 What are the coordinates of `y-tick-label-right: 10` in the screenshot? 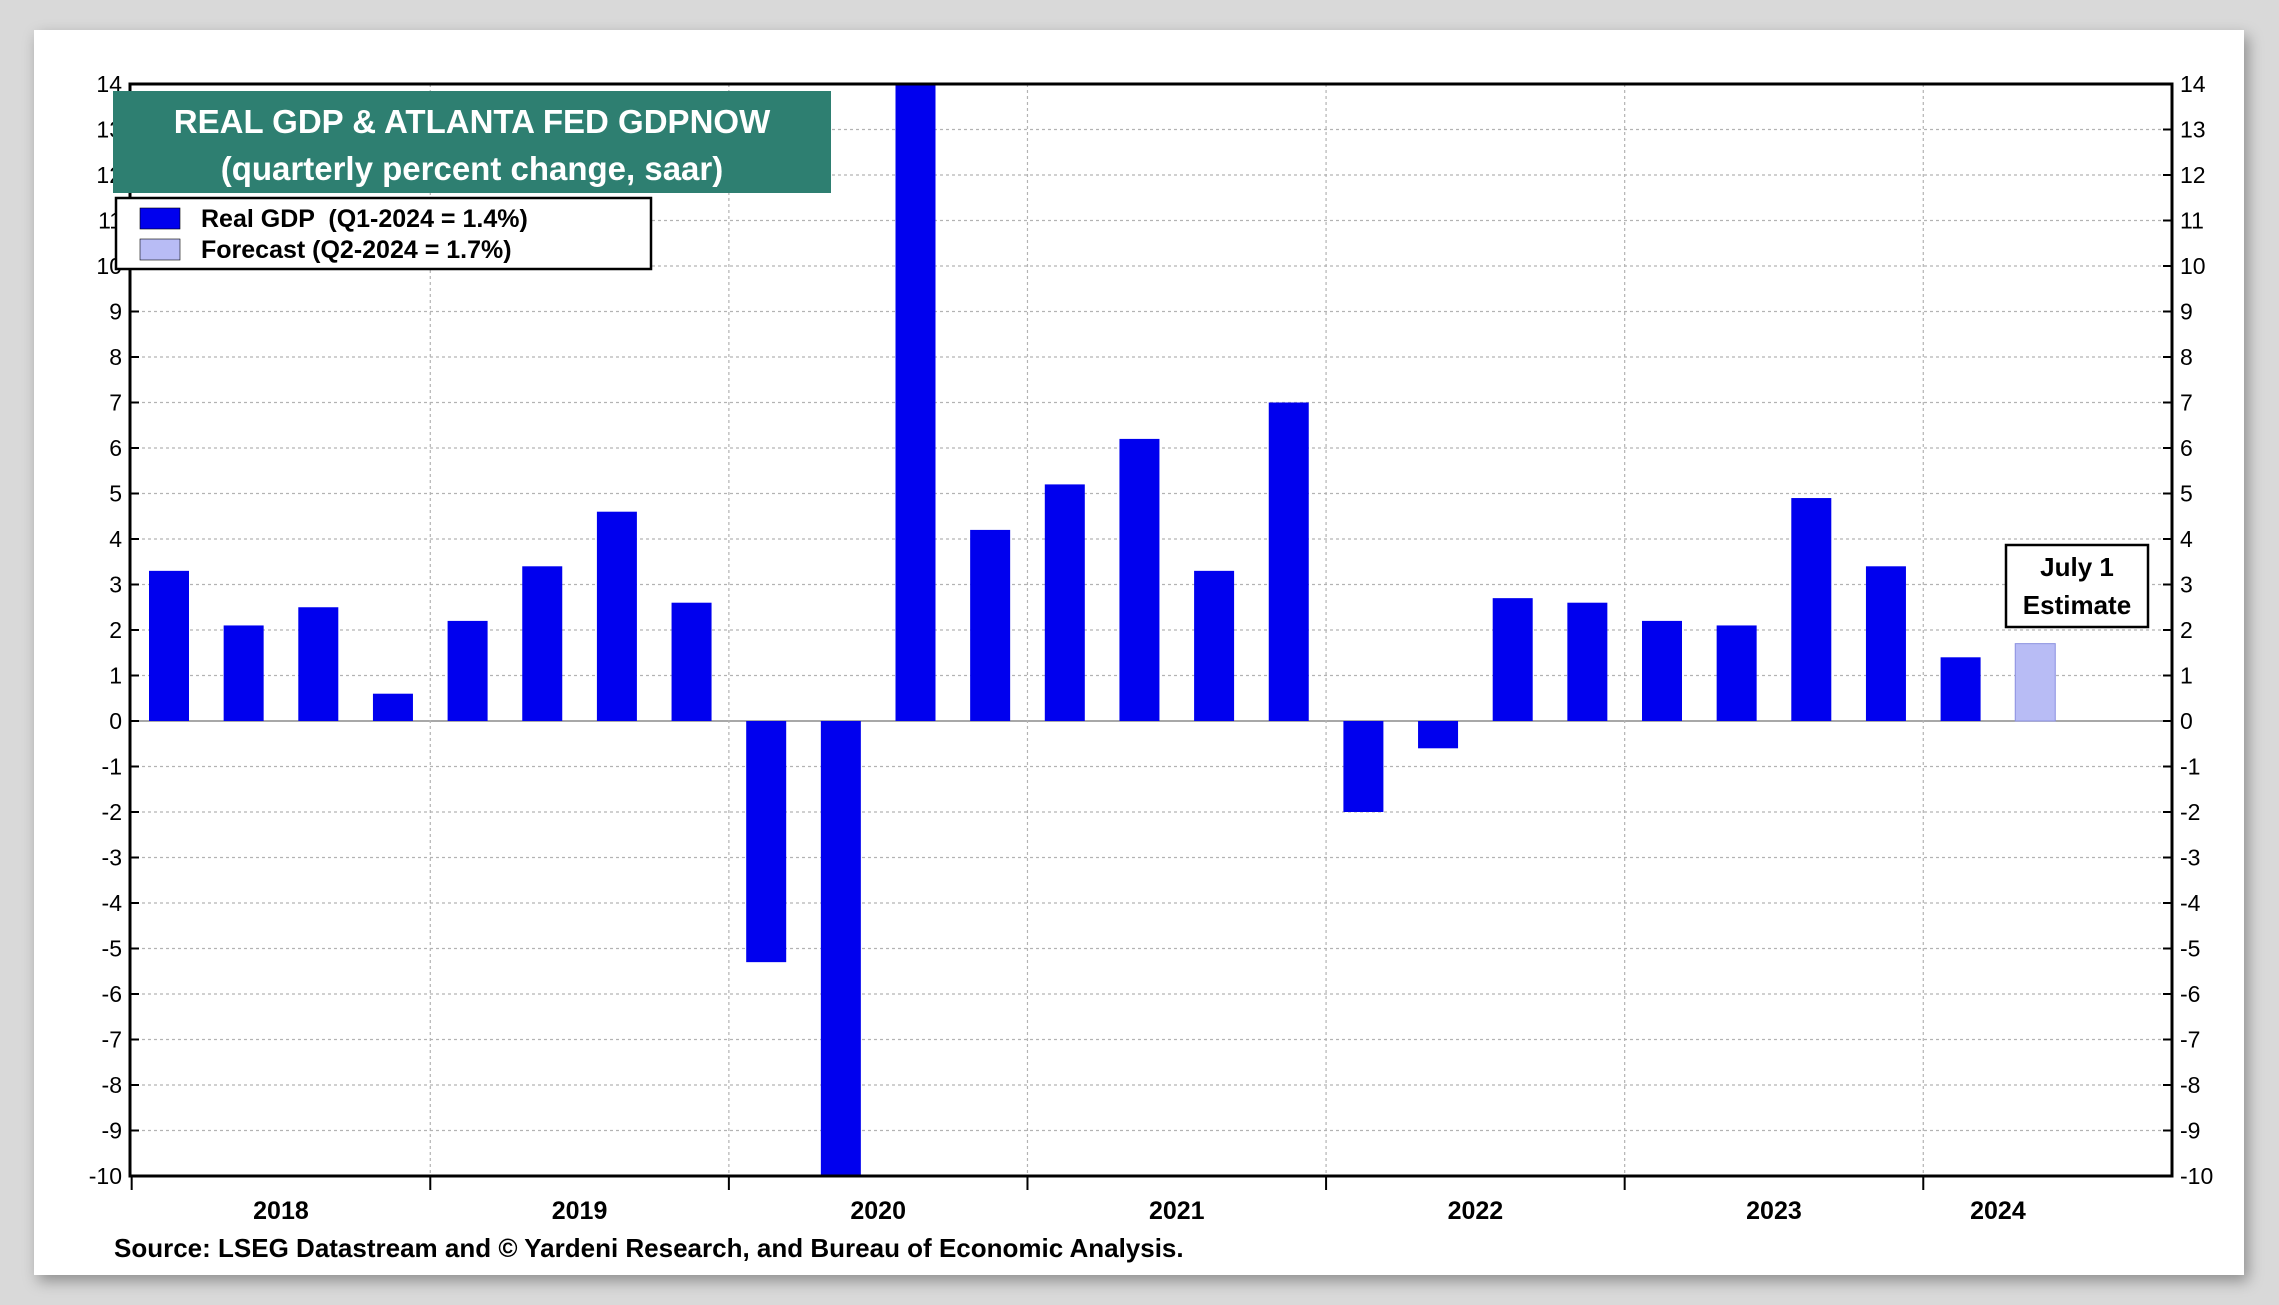 It's located at (2193, 266).